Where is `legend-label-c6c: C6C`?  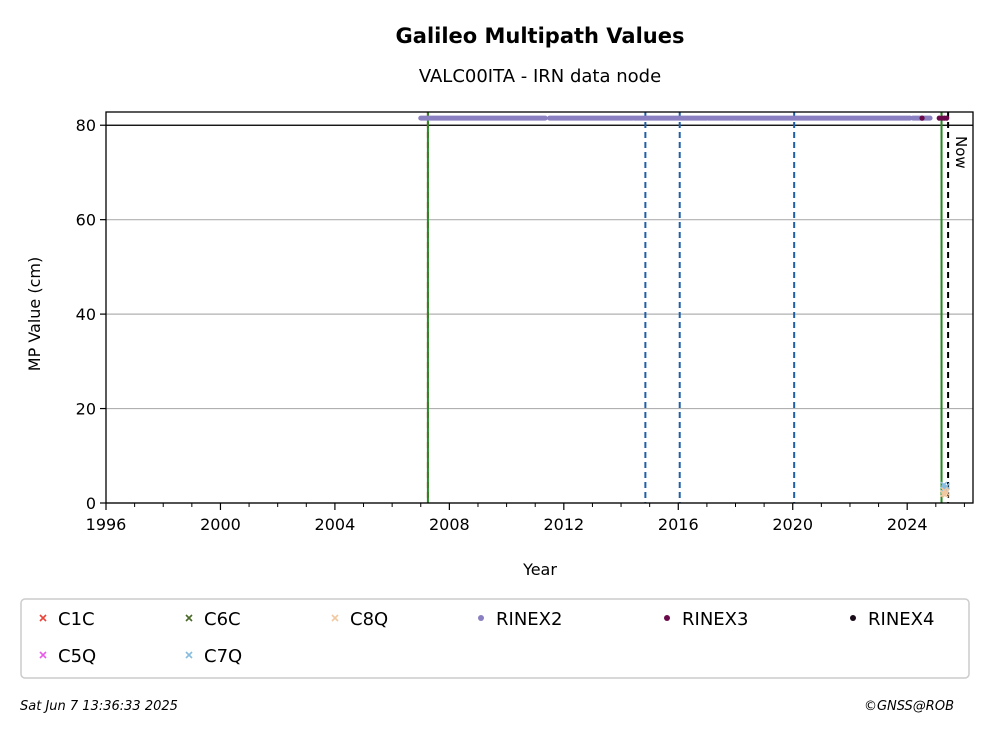 legend-label-c6c: C6C is located at coordinates (222, 619).